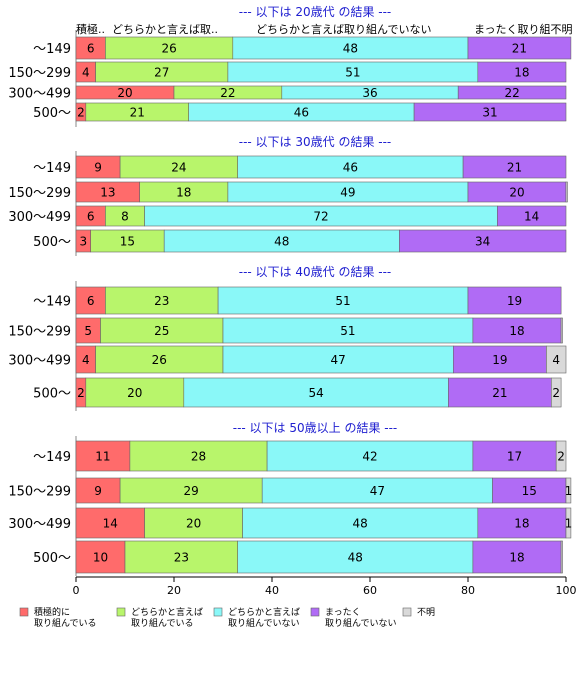 This screenshot has width=580, height=694. Describe the element at coordinates (107, 193) in the screenshot. I see `data-label: 13` at that location.